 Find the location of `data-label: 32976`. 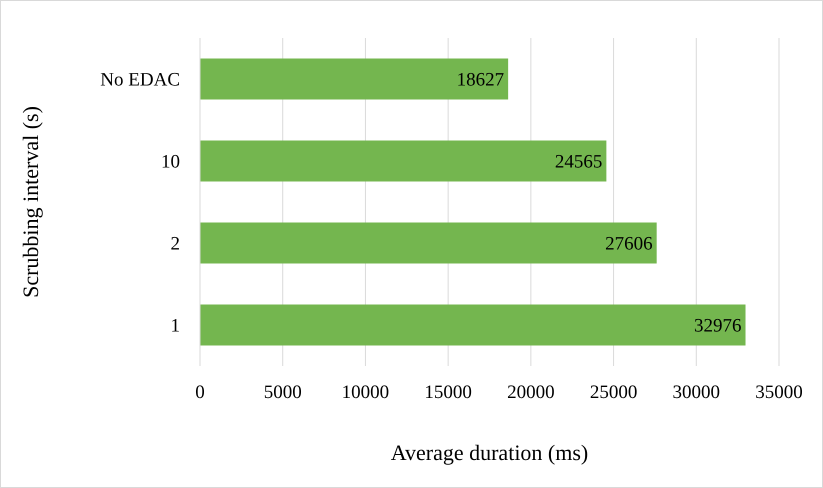

data-label: 32976 is located at coordinates (718, 326).